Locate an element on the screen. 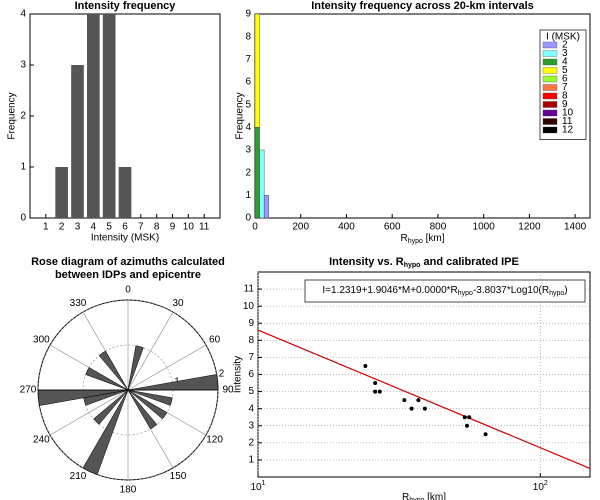 The height and width of the screenshot is (500, 600). legend-title: I (MSK) is located at coordinates (563, 37).